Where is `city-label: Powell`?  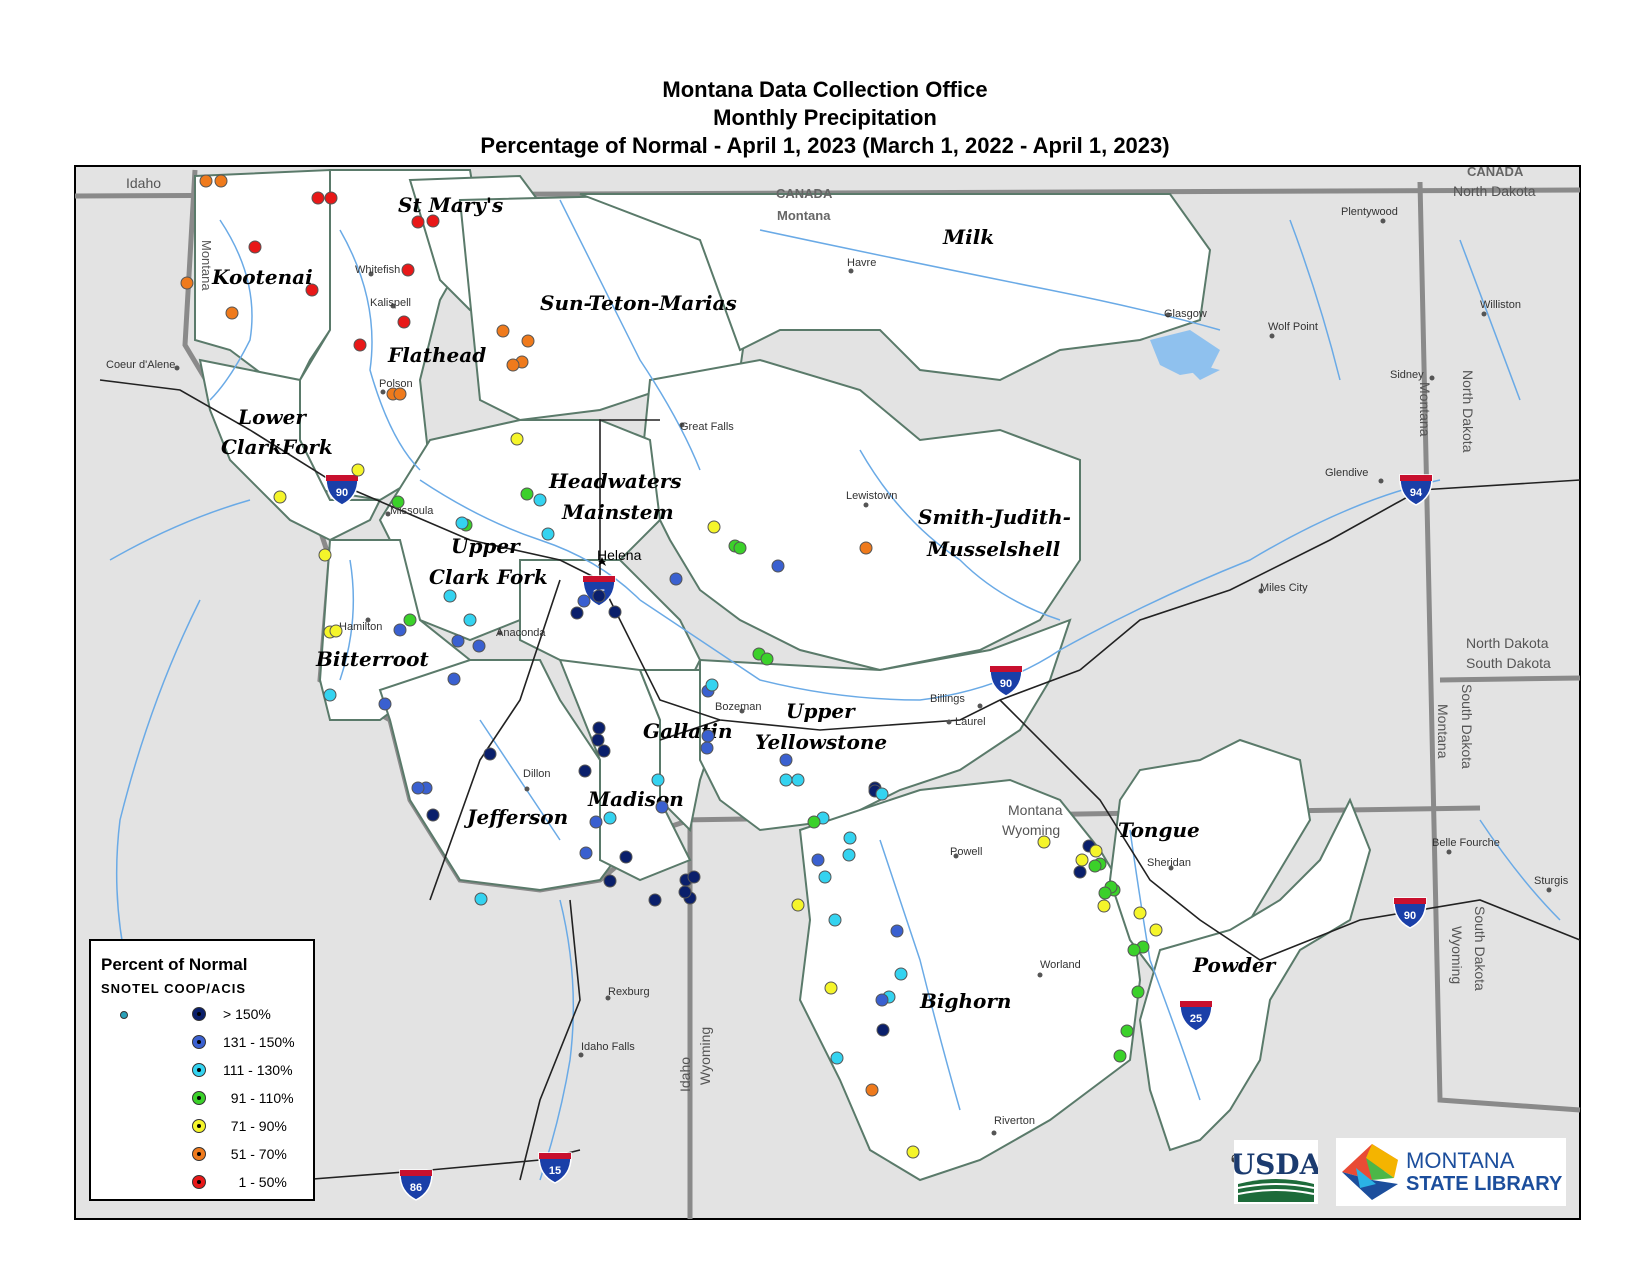 city-label: Powell is located at coordinates (966, 852).